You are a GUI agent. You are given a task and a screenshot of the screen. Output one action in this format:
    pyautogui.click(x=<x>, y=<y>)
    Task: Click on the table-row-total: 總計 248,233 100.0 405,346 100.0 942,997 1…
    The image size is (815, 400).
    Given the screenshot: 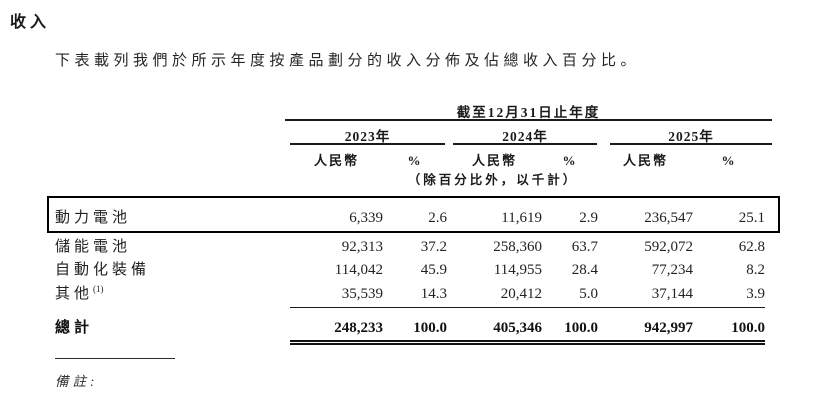 What is the action you would take?
    pyautogui.click(x=410, y=330)
    